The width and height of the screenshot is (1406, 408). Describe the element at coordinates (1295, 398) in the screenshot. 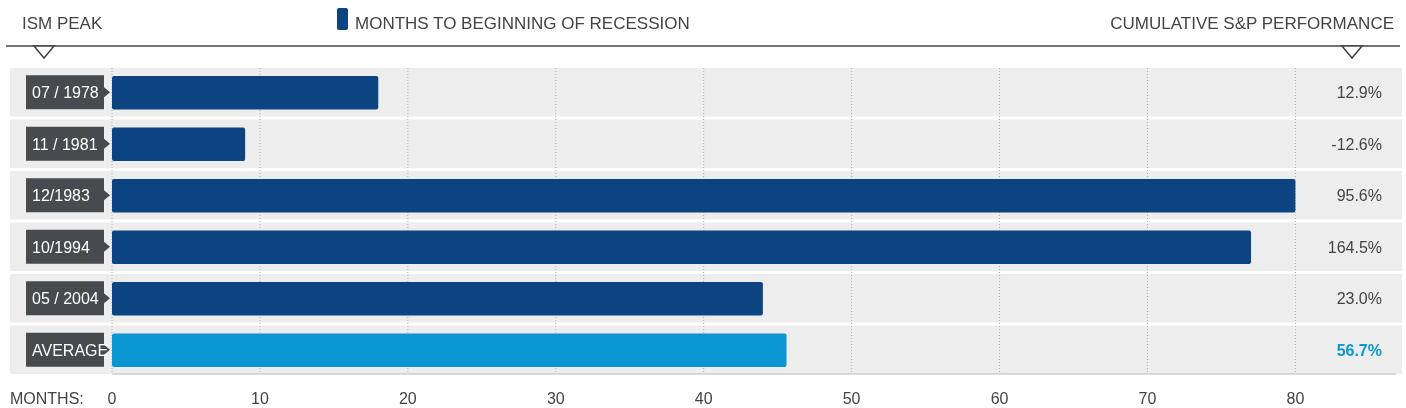

I see `x-tick-label: 80` at that location.